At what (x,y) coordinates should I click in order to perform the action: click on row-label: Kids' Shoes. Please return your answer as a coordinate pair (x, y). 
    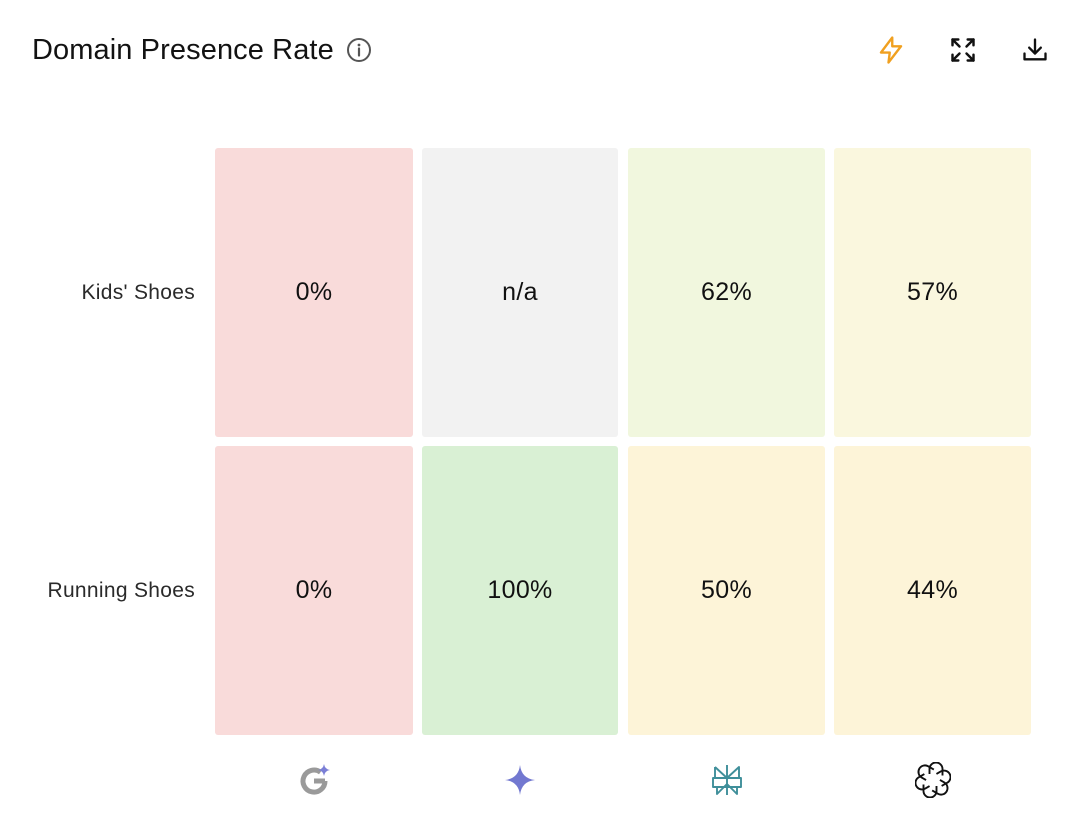
    Looking at the image, I should click on (138, 292).